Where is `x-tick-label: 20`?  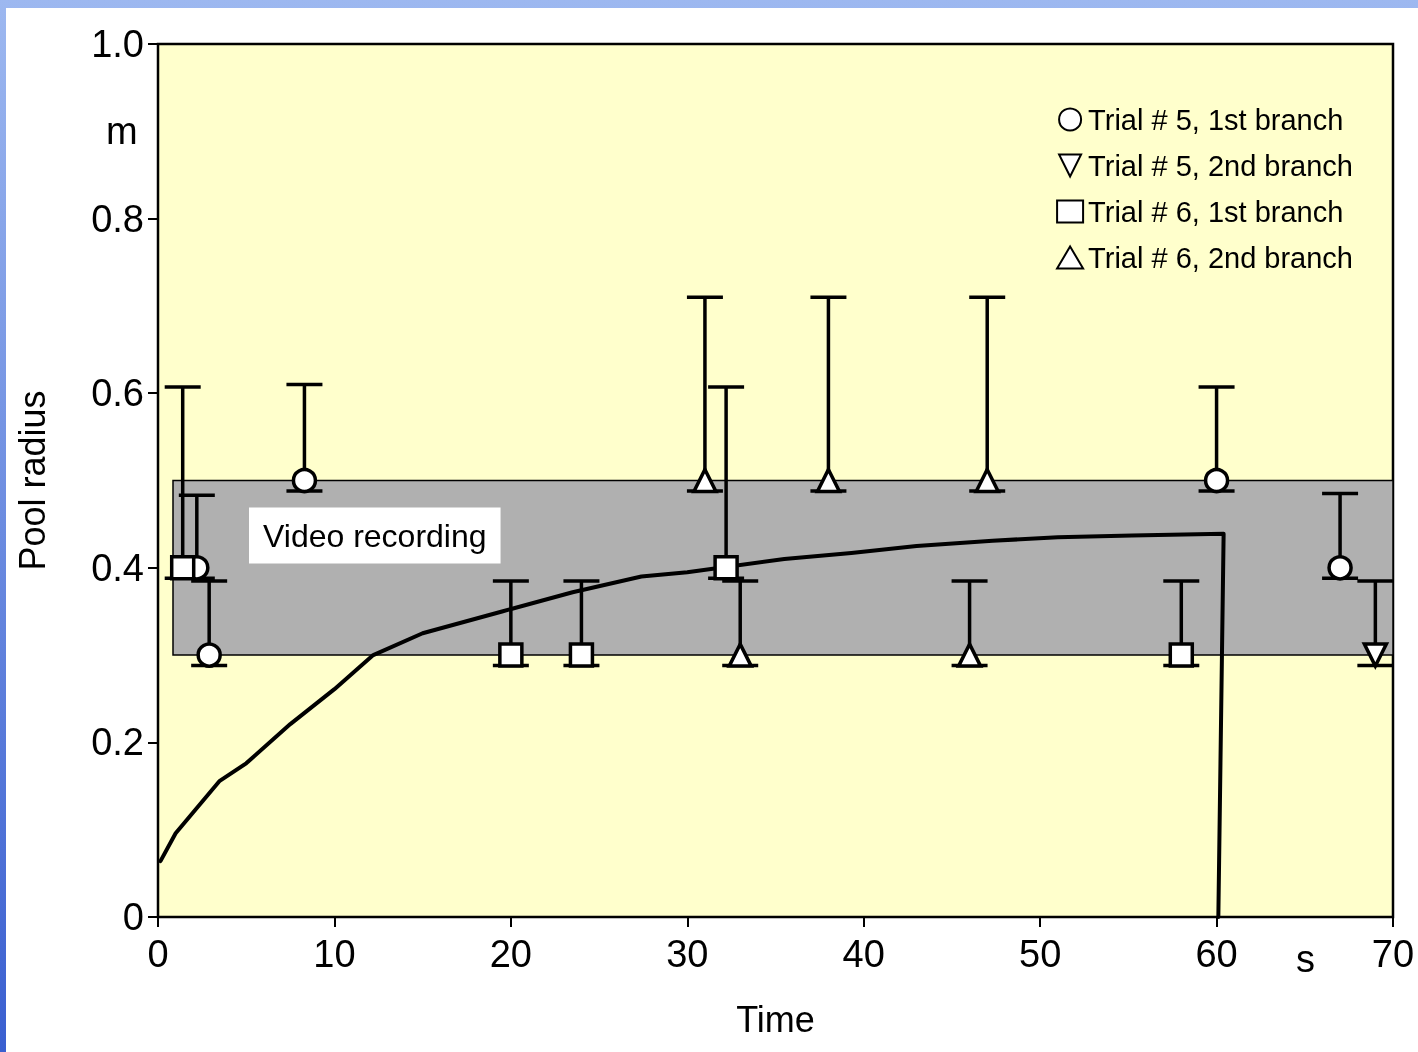 x-tick-label: 20 is located at coordinates (510, 954).